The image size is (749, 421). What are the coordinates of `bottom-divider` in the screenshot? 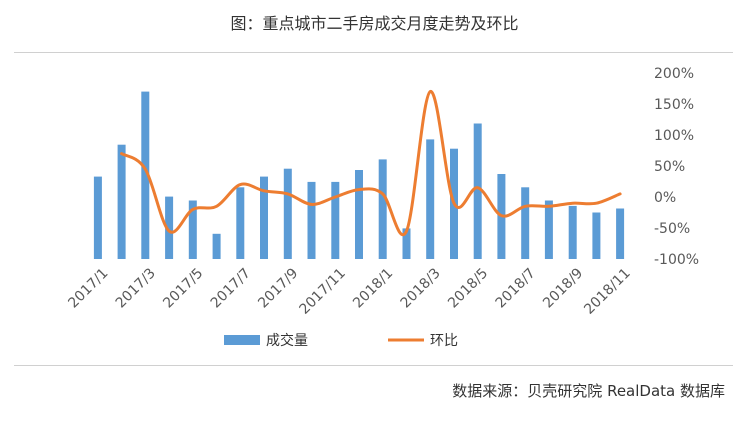 It's located at (373, 365).